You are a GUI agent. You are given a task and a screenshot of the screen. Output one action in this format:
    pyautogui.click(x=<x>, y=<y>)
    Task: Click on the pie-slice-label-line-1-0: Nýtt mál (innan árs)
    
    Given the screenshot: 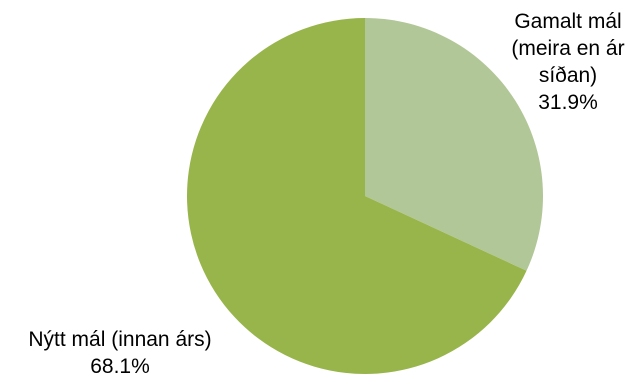 What is the action you would take?
    pyautogui.click(x=119, y=339)
    